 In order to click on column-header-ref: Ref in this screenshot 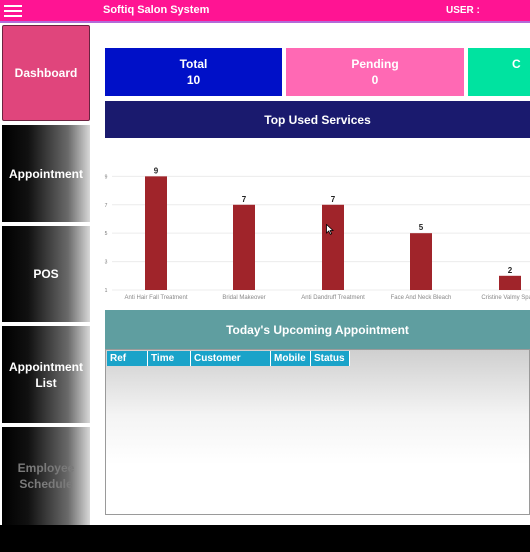, I will do `click(127, 358)`.